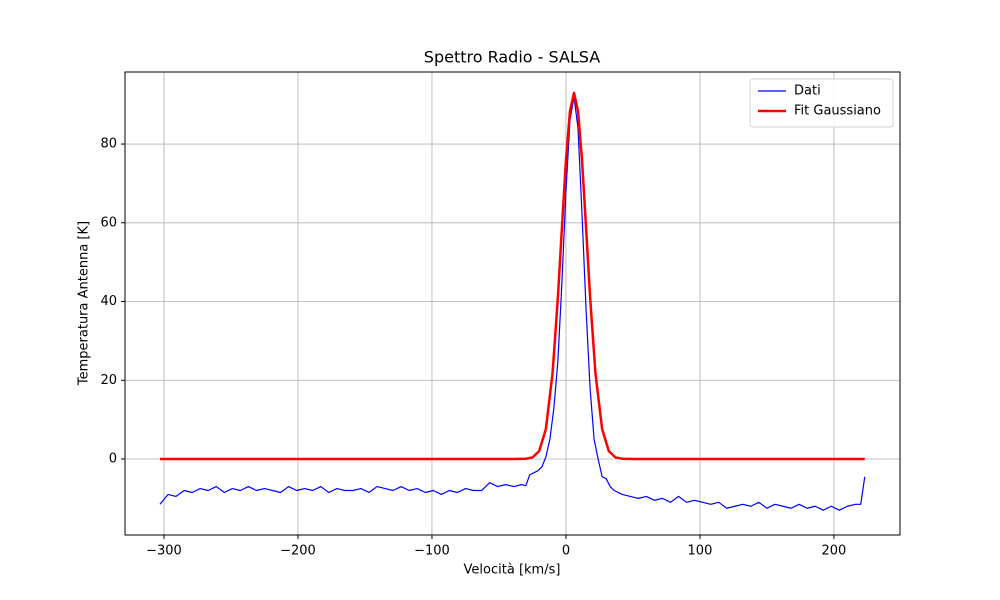 This screenshot has width=1000, height=600. Describe the element at coordinates (700, 551) in the screenshot. I see `x-tick-label: 100` at that location.